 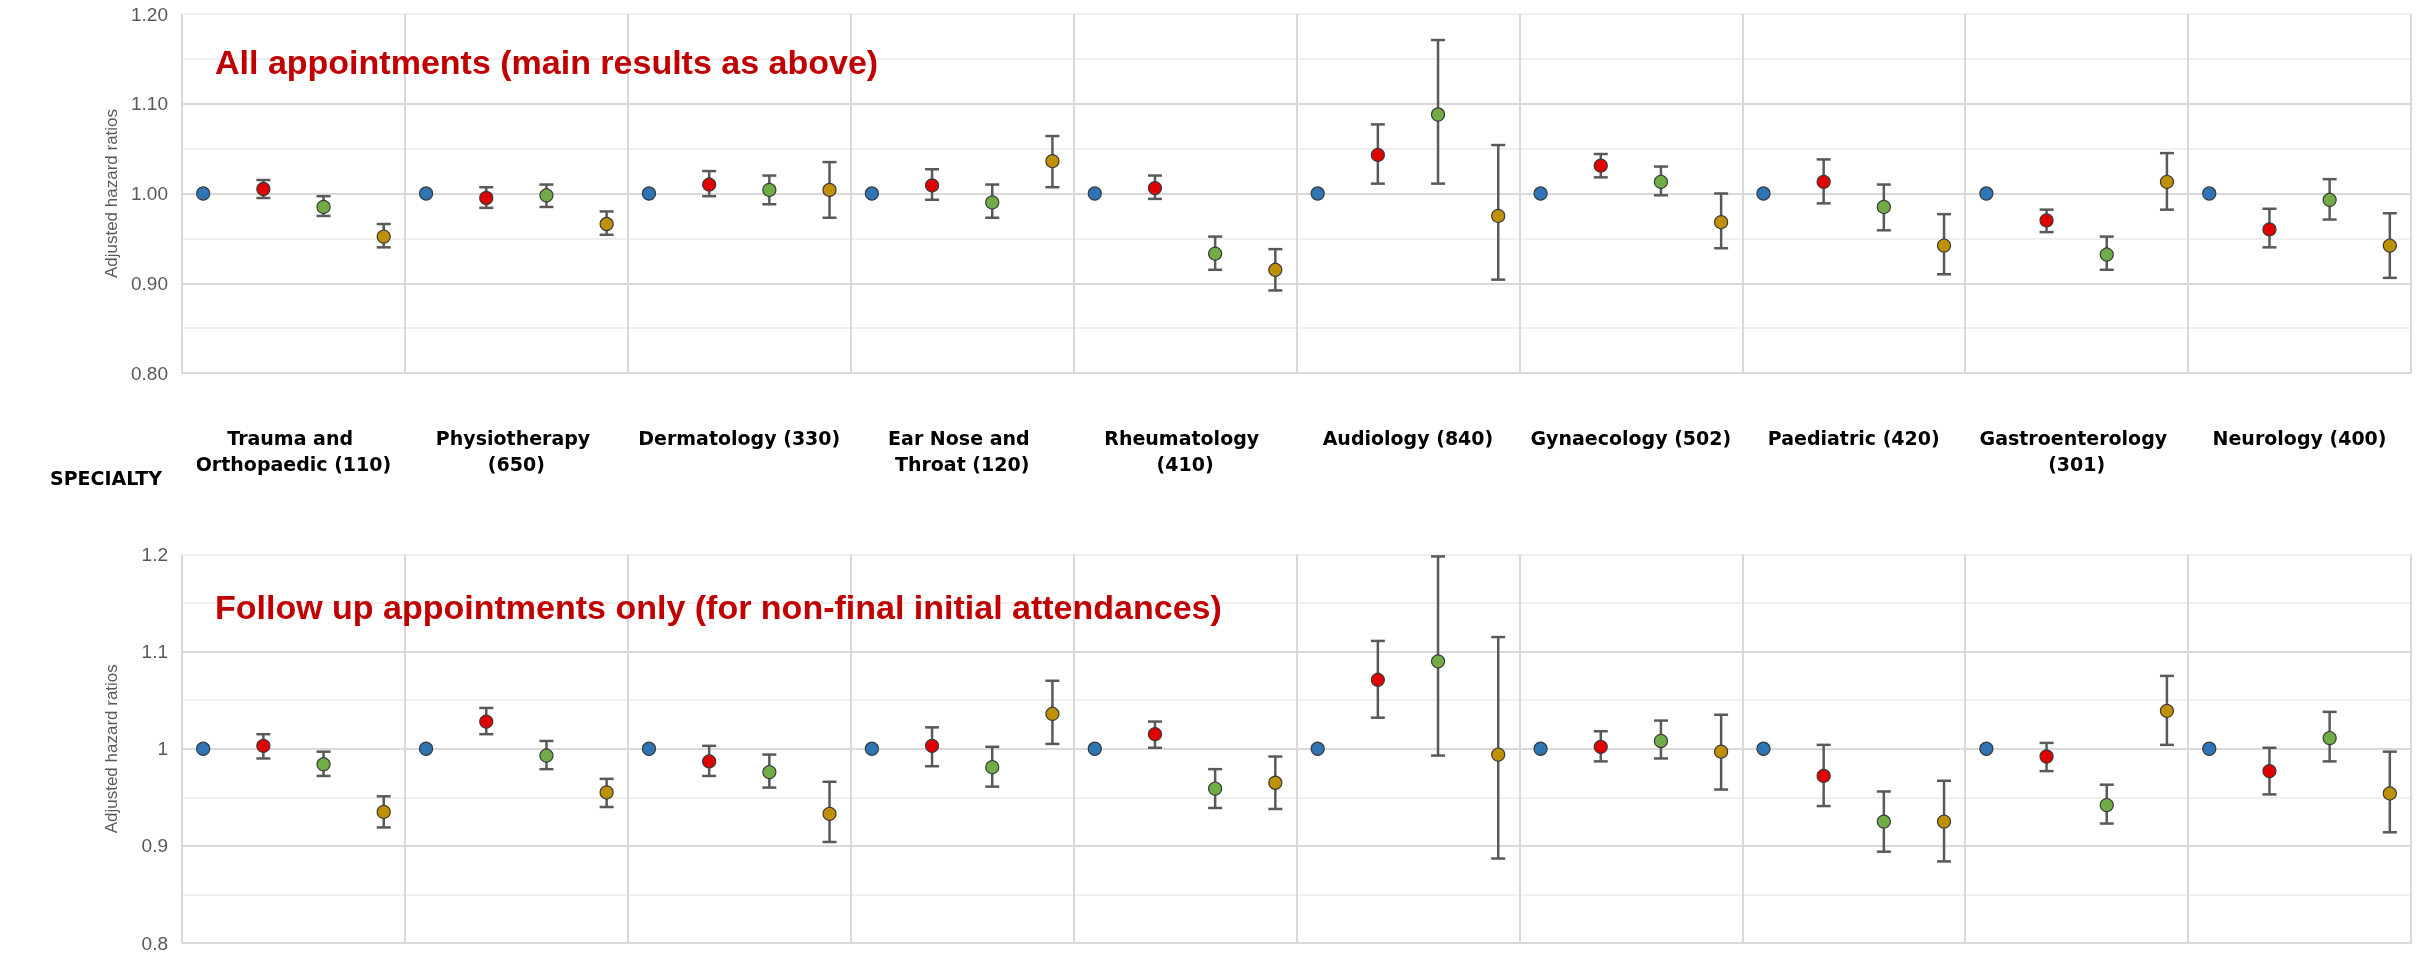 What do you see at coordinates (1185, 451) in the screenshot?
I see `x-tick-label: Rheumatology (410)` at bounding box center [1185, 451].